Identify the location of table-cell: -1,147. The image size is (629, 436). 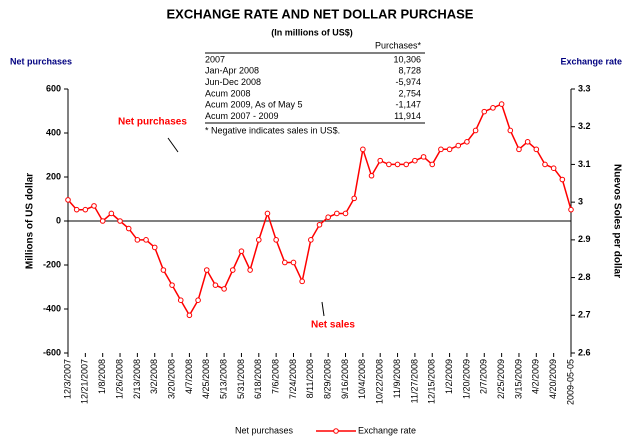
(408, 105).